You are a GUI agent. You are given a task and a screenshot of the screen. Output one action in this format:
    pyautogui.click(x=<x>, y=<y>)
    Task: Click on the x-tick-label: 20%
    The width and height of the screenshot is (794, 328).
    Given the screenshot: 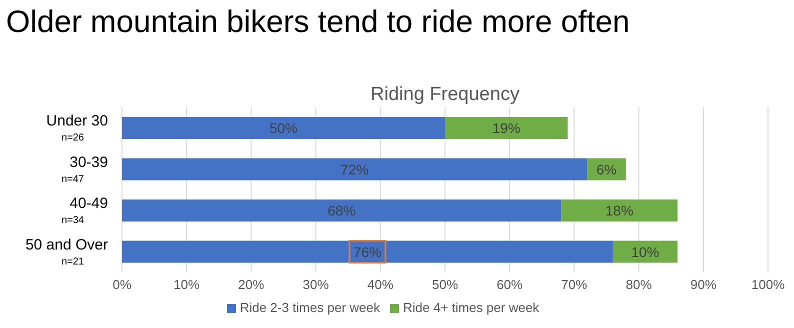 What is the action you would take?
    pyautogui.click(x=251, y=284)
    